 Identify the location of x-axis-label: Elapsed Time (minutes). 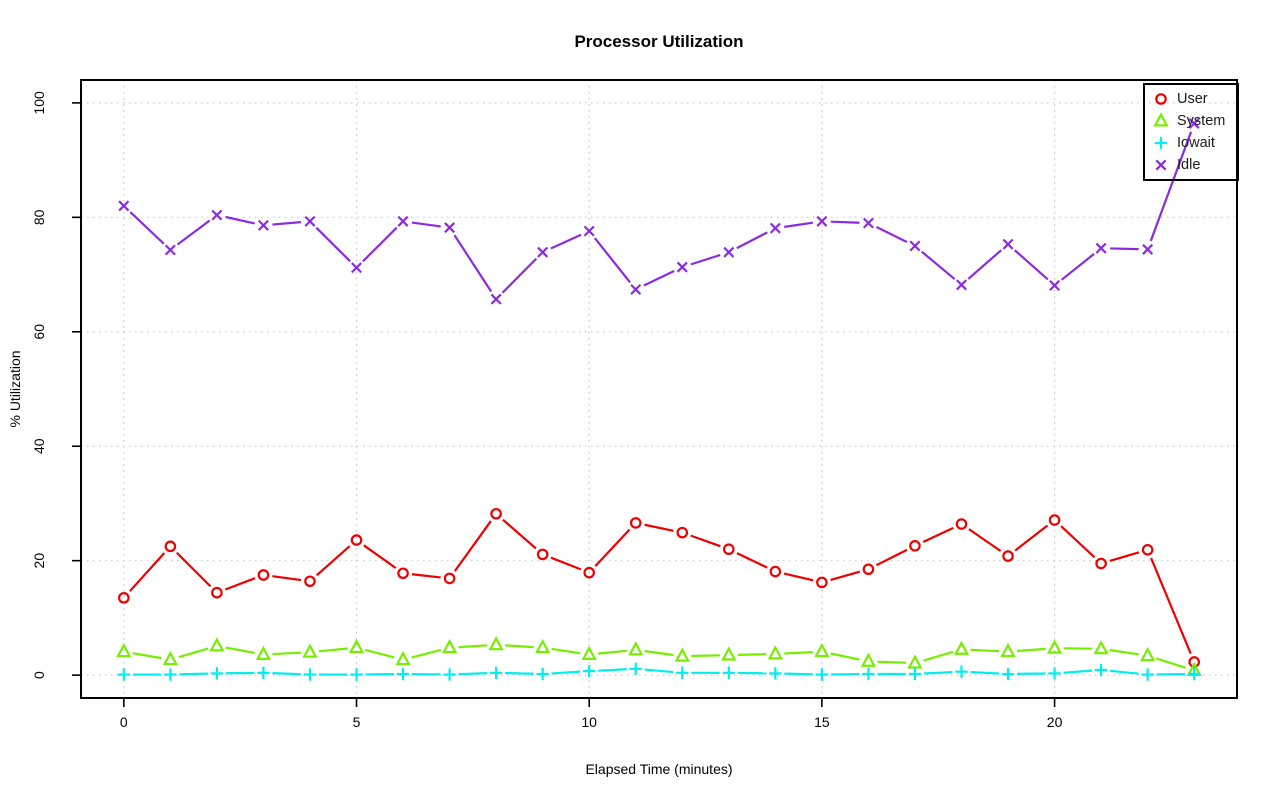
(659, 769).